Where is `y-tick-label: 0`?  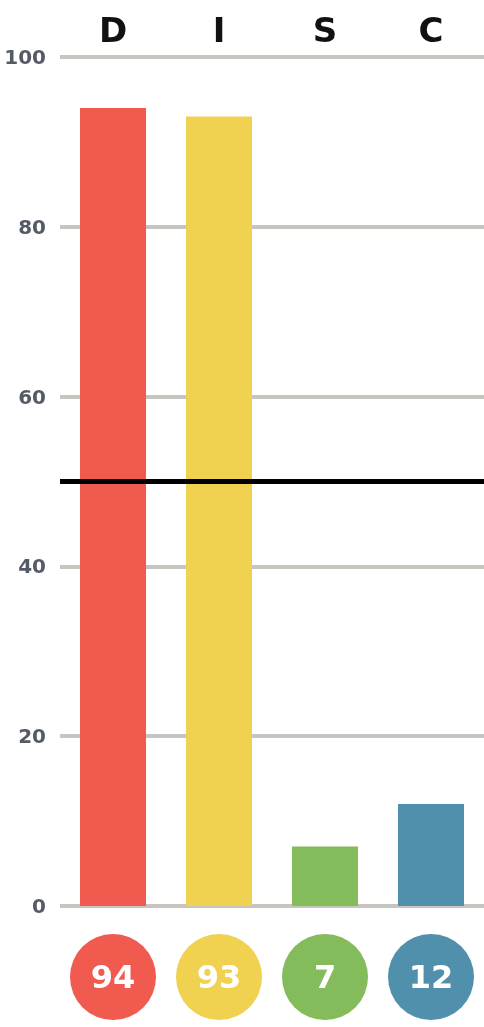
y-tick-label: 0 is located at coordinates (39, 906).